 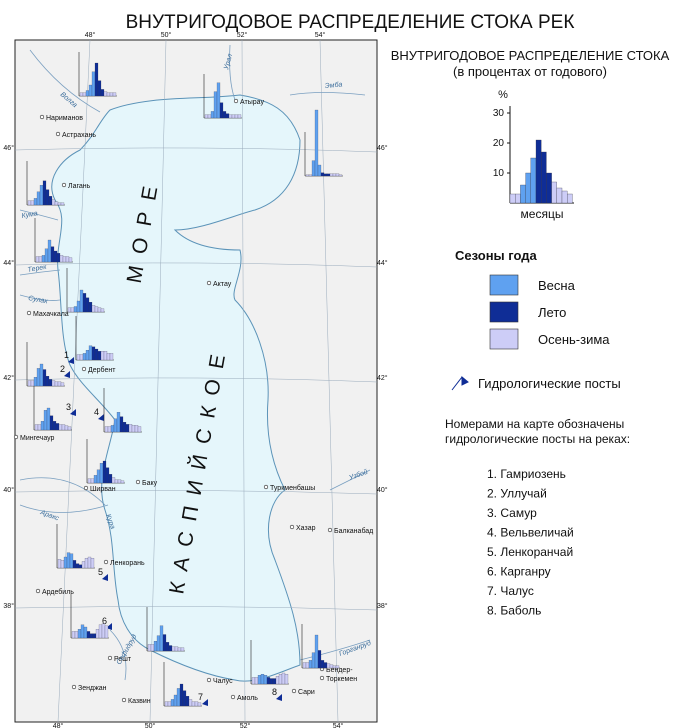 What do you see at coordinates (333, 85) in the screenshot?
I see `river-label: Эмба` at bounding box center [333, 85].